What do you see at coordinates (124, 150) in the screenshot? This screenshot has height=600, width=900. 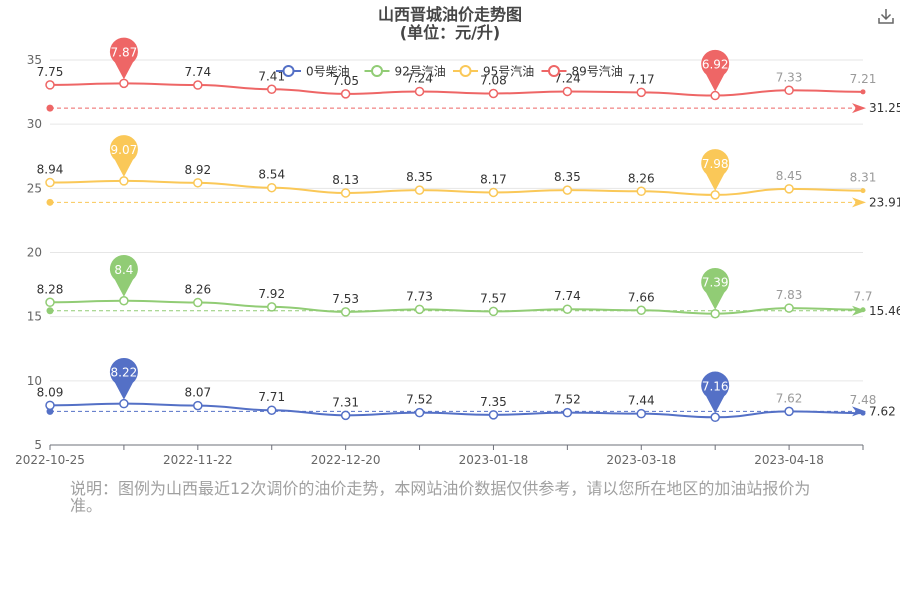 I see `marker-pin-label: 9.07` at bounding box center [124, 150].